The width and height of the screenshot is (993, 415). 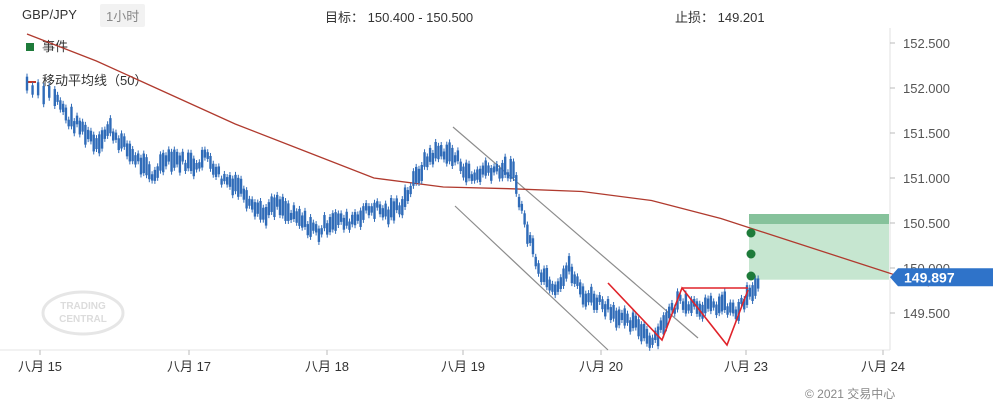 I want to click on target-zone-fill, so click(x=819, y=247).